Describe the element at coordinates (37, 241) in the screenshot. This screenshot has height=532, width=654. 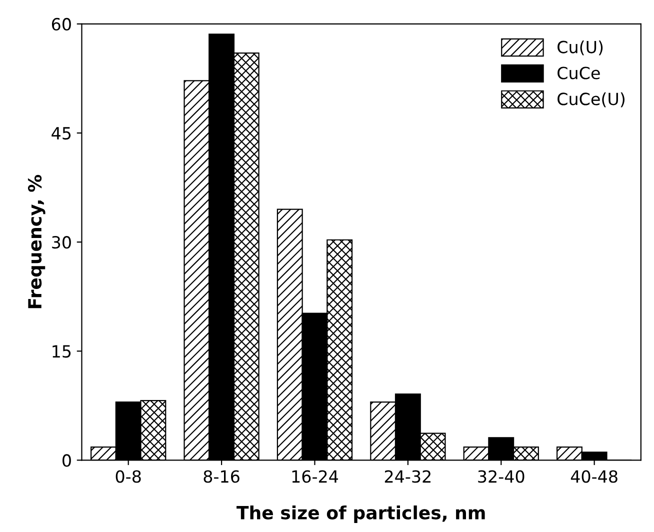
I see `y-axis-title: Frequency, %` at that location.